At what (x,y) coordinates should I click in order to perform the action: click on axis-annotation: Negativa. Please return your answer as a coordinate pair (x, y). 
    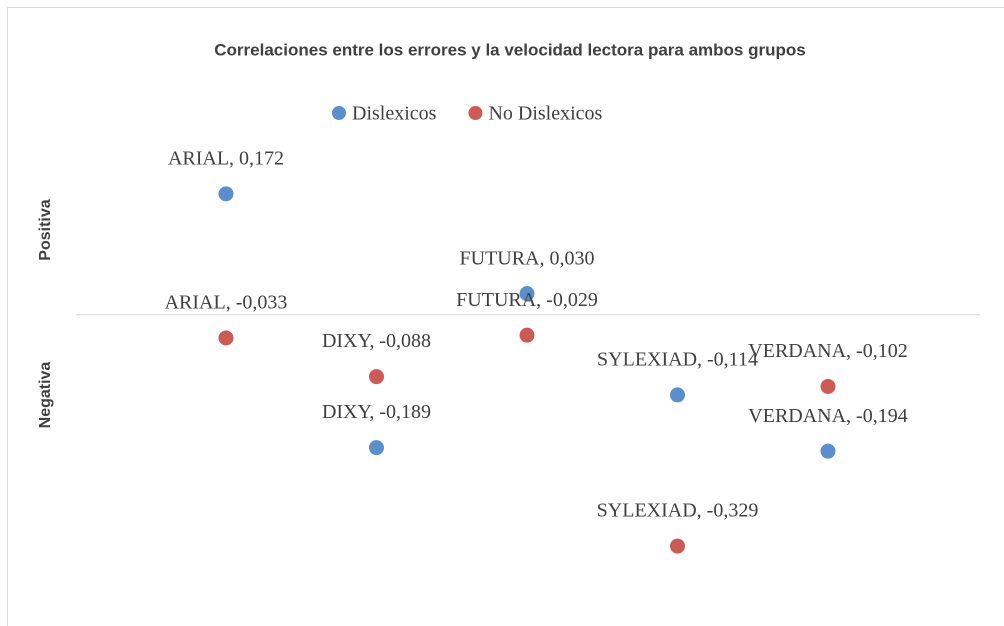
    Looking at the image, I should click on (45, 395).